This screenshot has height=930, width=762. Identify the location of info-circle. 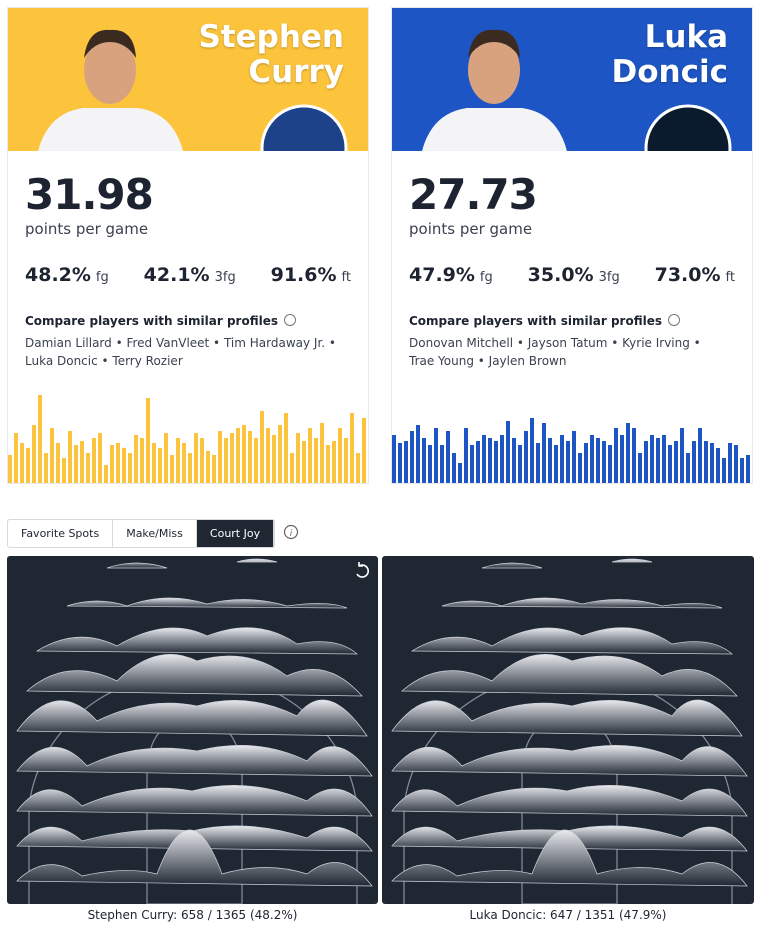
(673, 320).